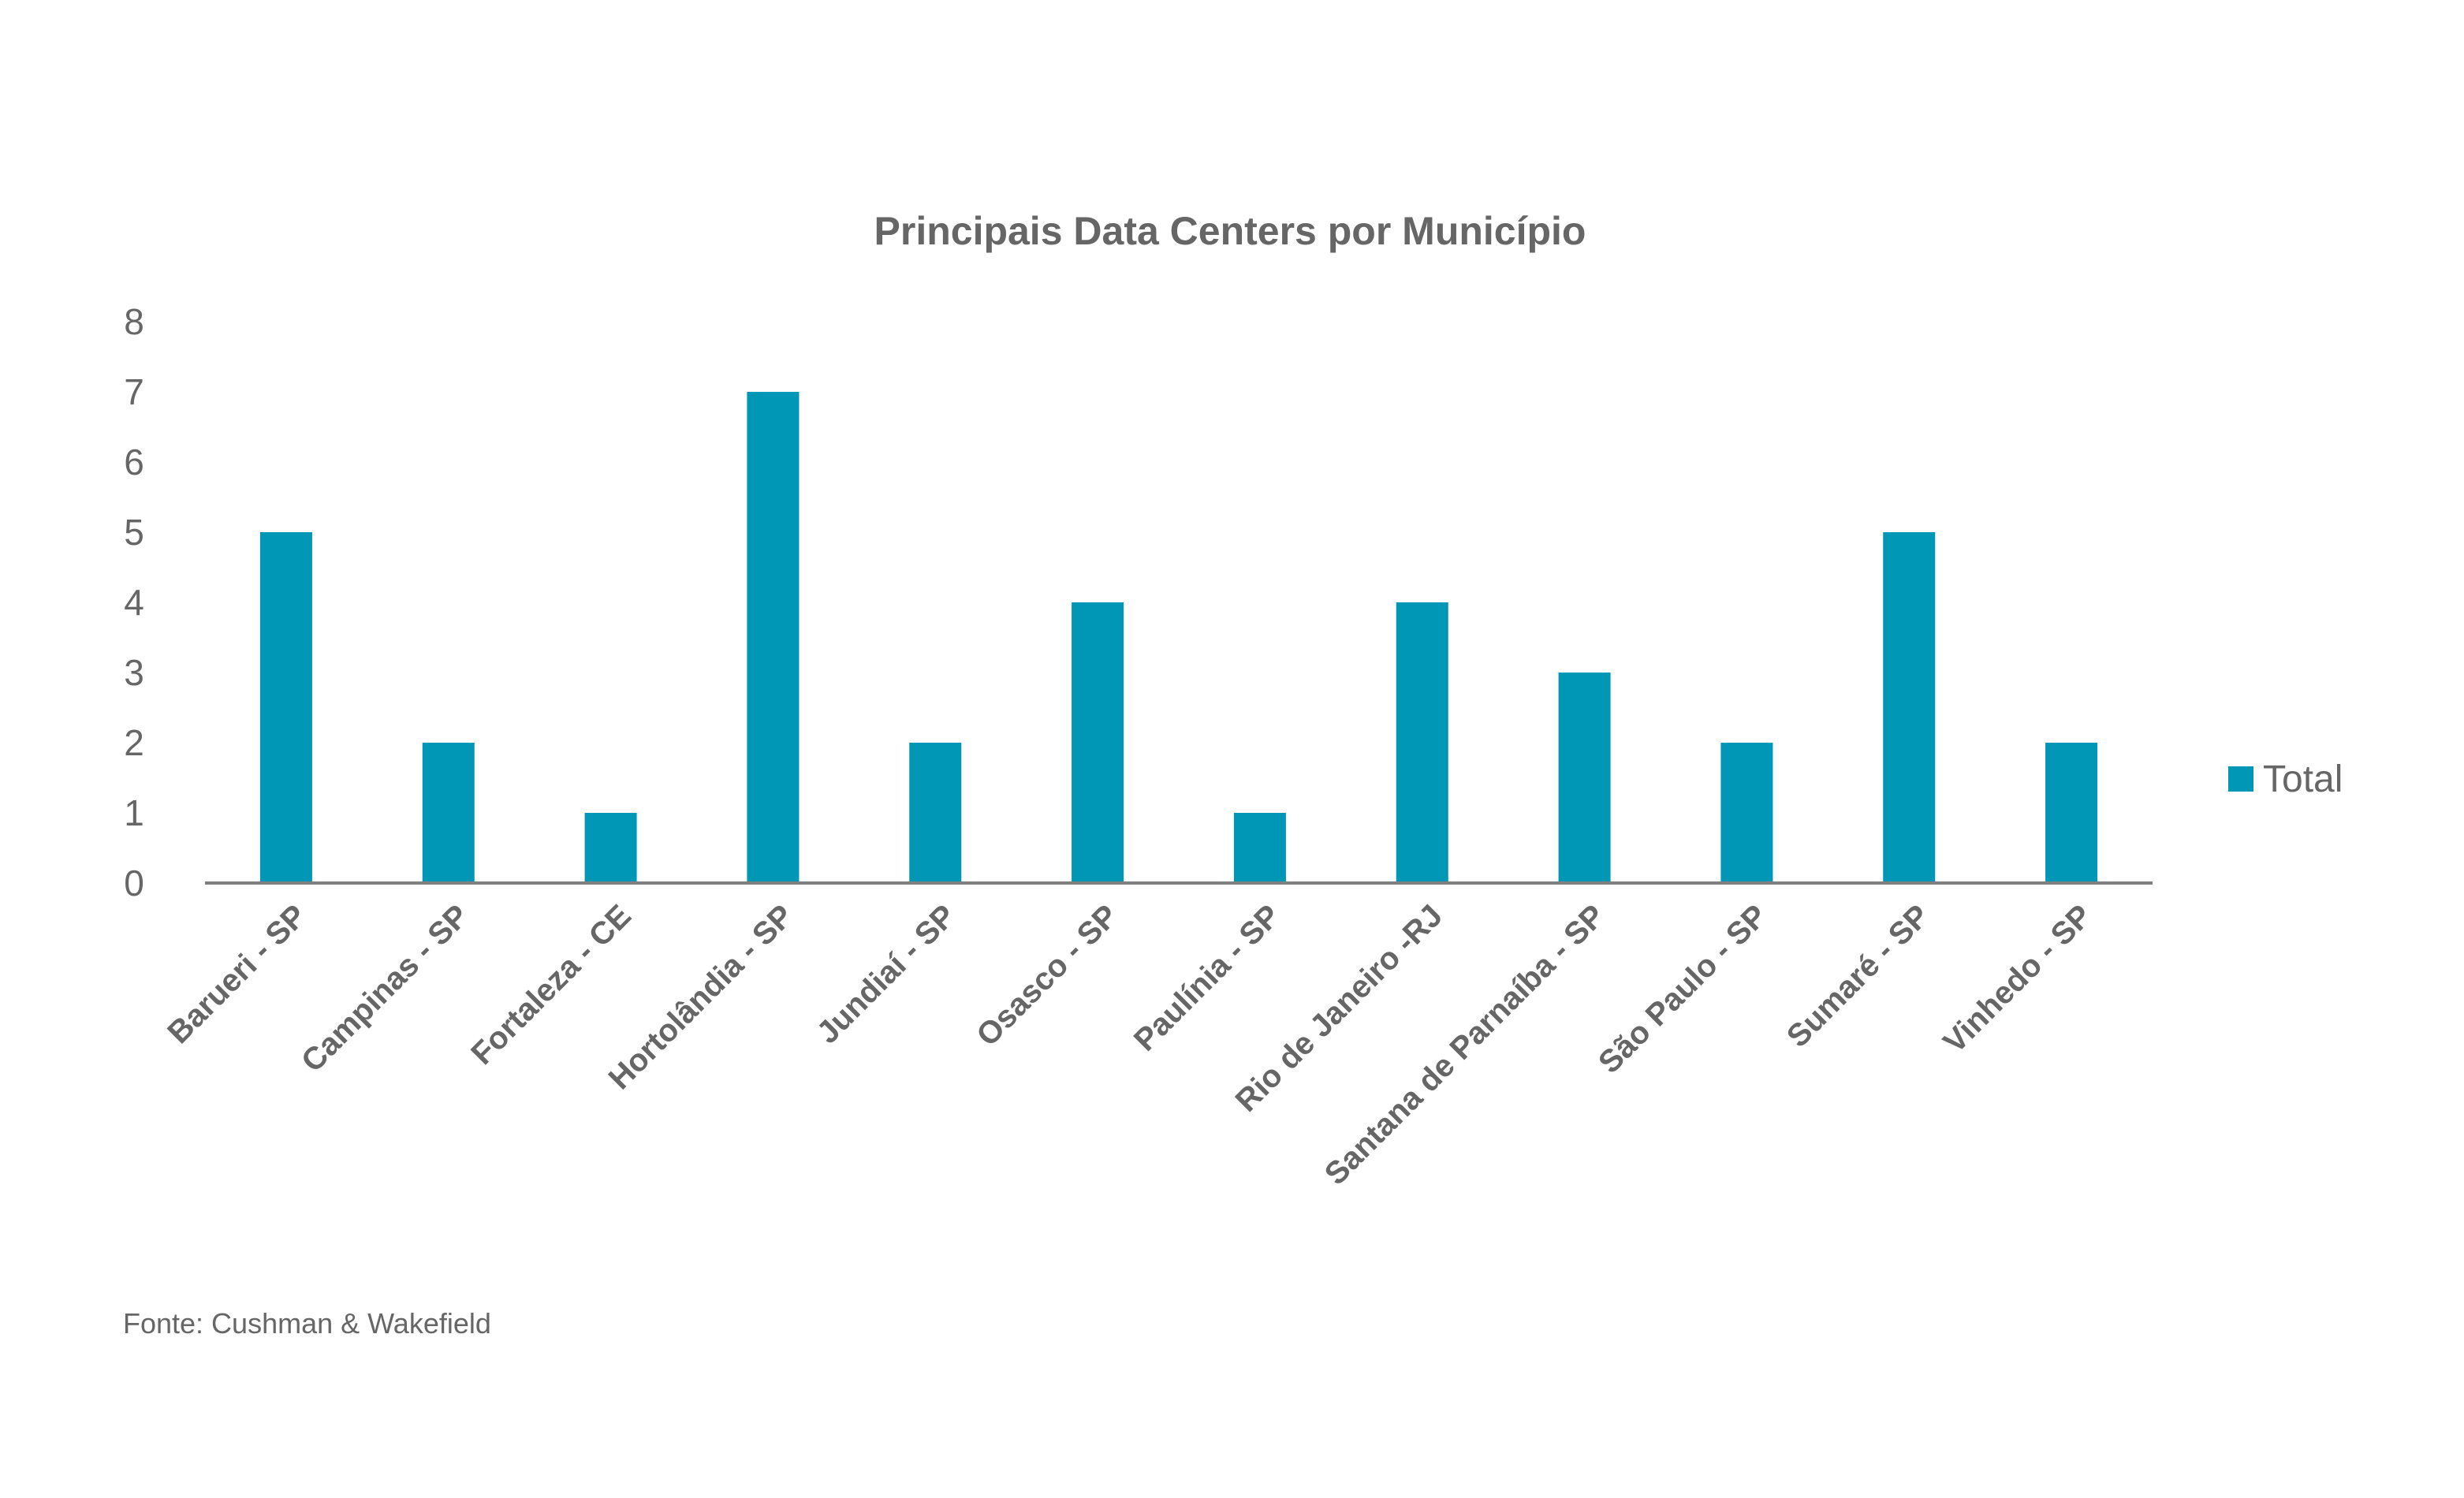  I want to click on chart-title: Principais Data Centers por Município, so click(1230, 231).